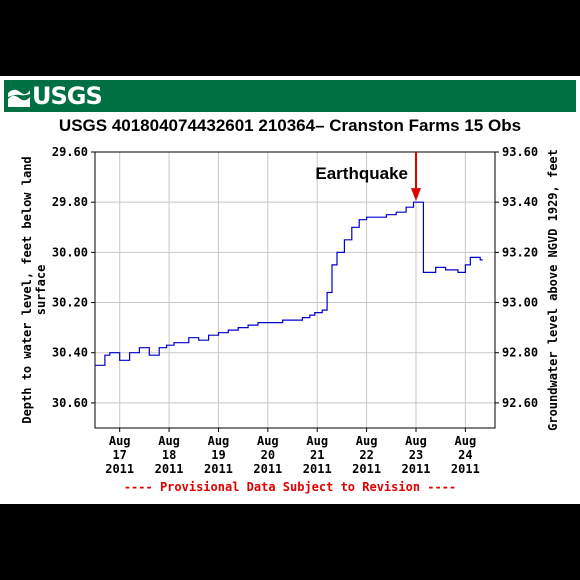 The image size is (580, 580). Describe the element at coordinates (520, 303) in the screenshot. I see `y-tick-label-right: 93.00` at that location.